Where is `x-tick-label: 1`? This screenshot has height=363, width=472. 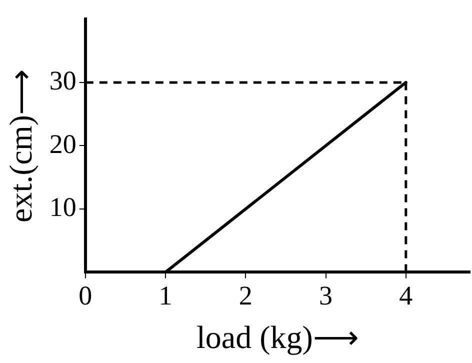 x-tick-label: 1 is located at coordinates (165, 295).